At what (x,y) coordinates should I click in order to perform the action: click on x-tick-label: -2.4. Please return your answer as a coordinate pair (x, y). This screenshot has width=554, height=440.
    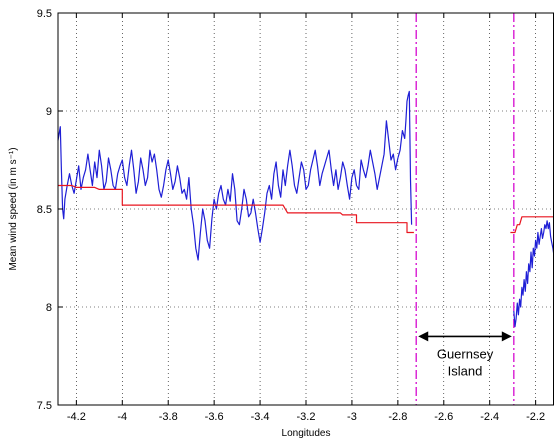
    Looking at the image, I should click on (489, 417).